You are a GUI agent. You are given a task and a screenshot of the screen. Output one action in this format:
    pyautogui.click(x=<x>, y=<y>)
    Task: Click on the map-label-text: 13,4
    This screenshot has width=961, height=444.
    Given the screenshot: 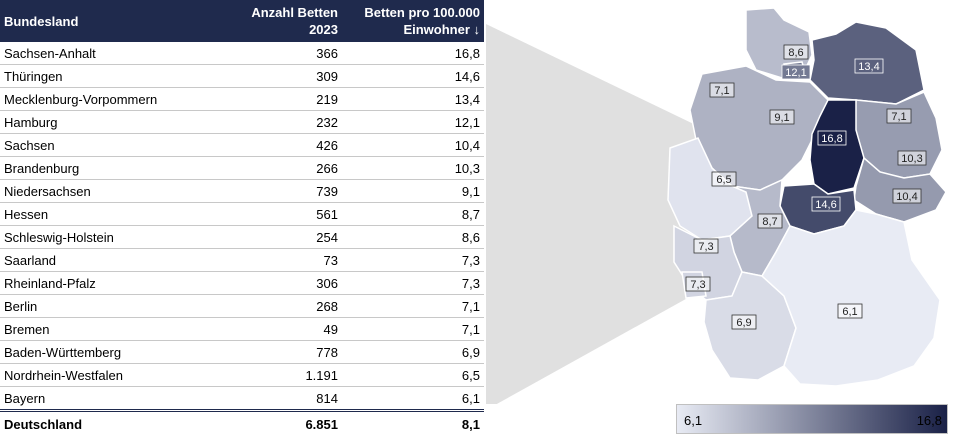 What is the action you would take?
    pyautogui.click(x=868, y=67)
    